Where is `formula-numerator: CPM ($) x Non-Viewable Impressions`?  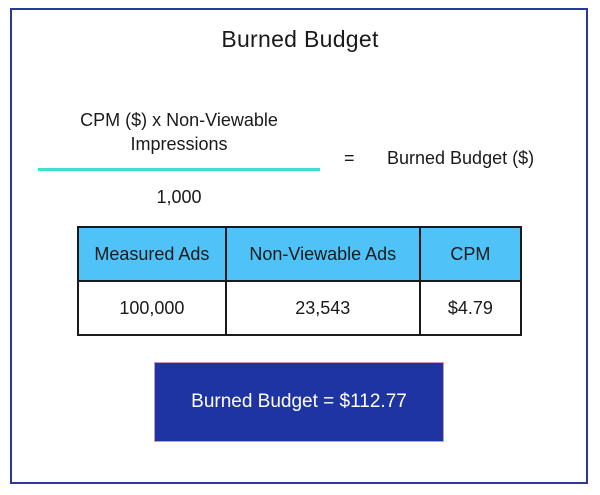
formula-numerator: CPM ($) x Non-Viewable Impressions is located at coordinates (179, 132).